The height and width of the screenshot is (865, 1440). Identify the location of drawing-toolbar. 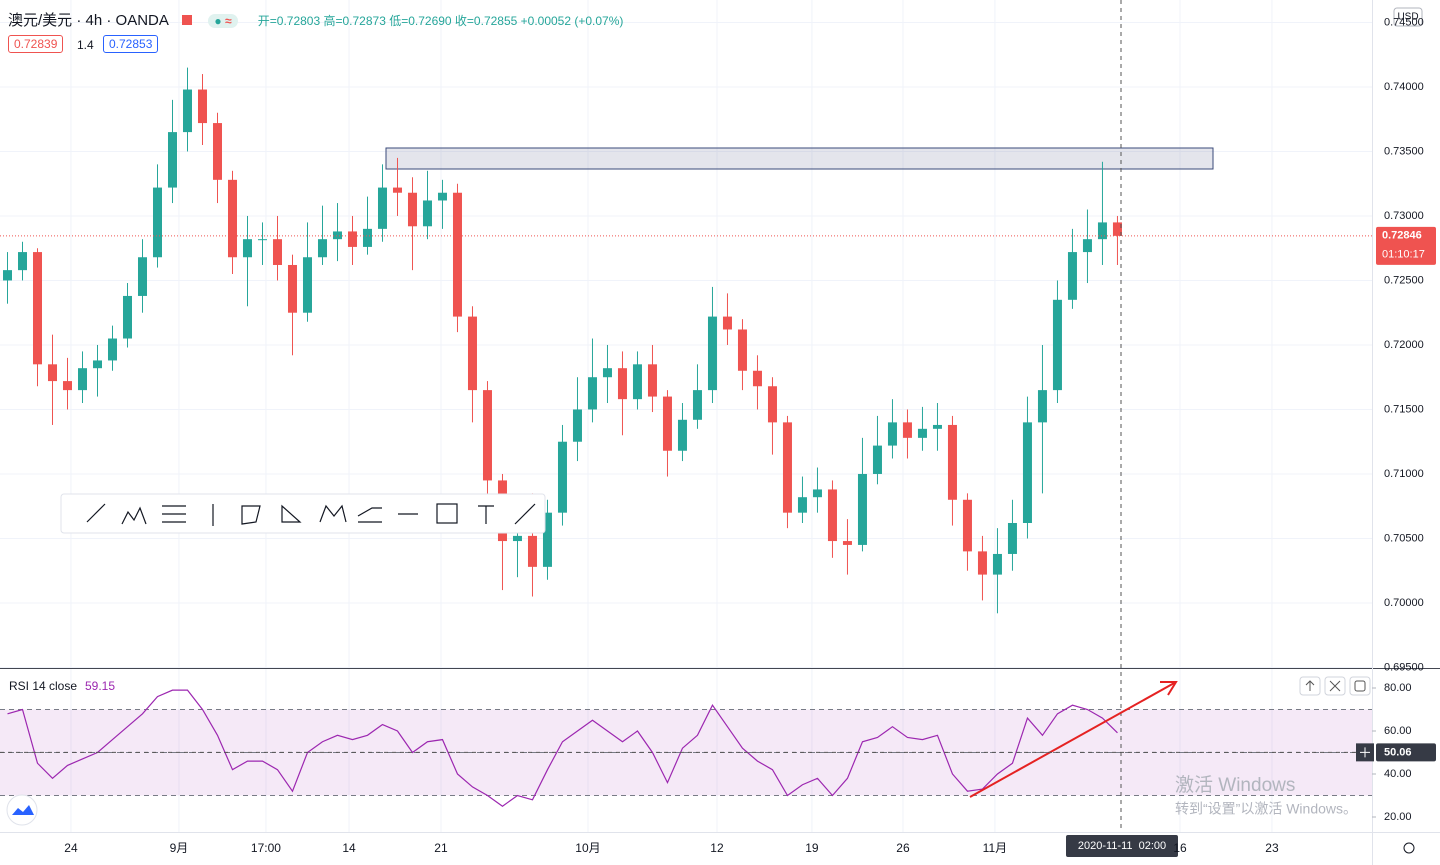
(303, 513).